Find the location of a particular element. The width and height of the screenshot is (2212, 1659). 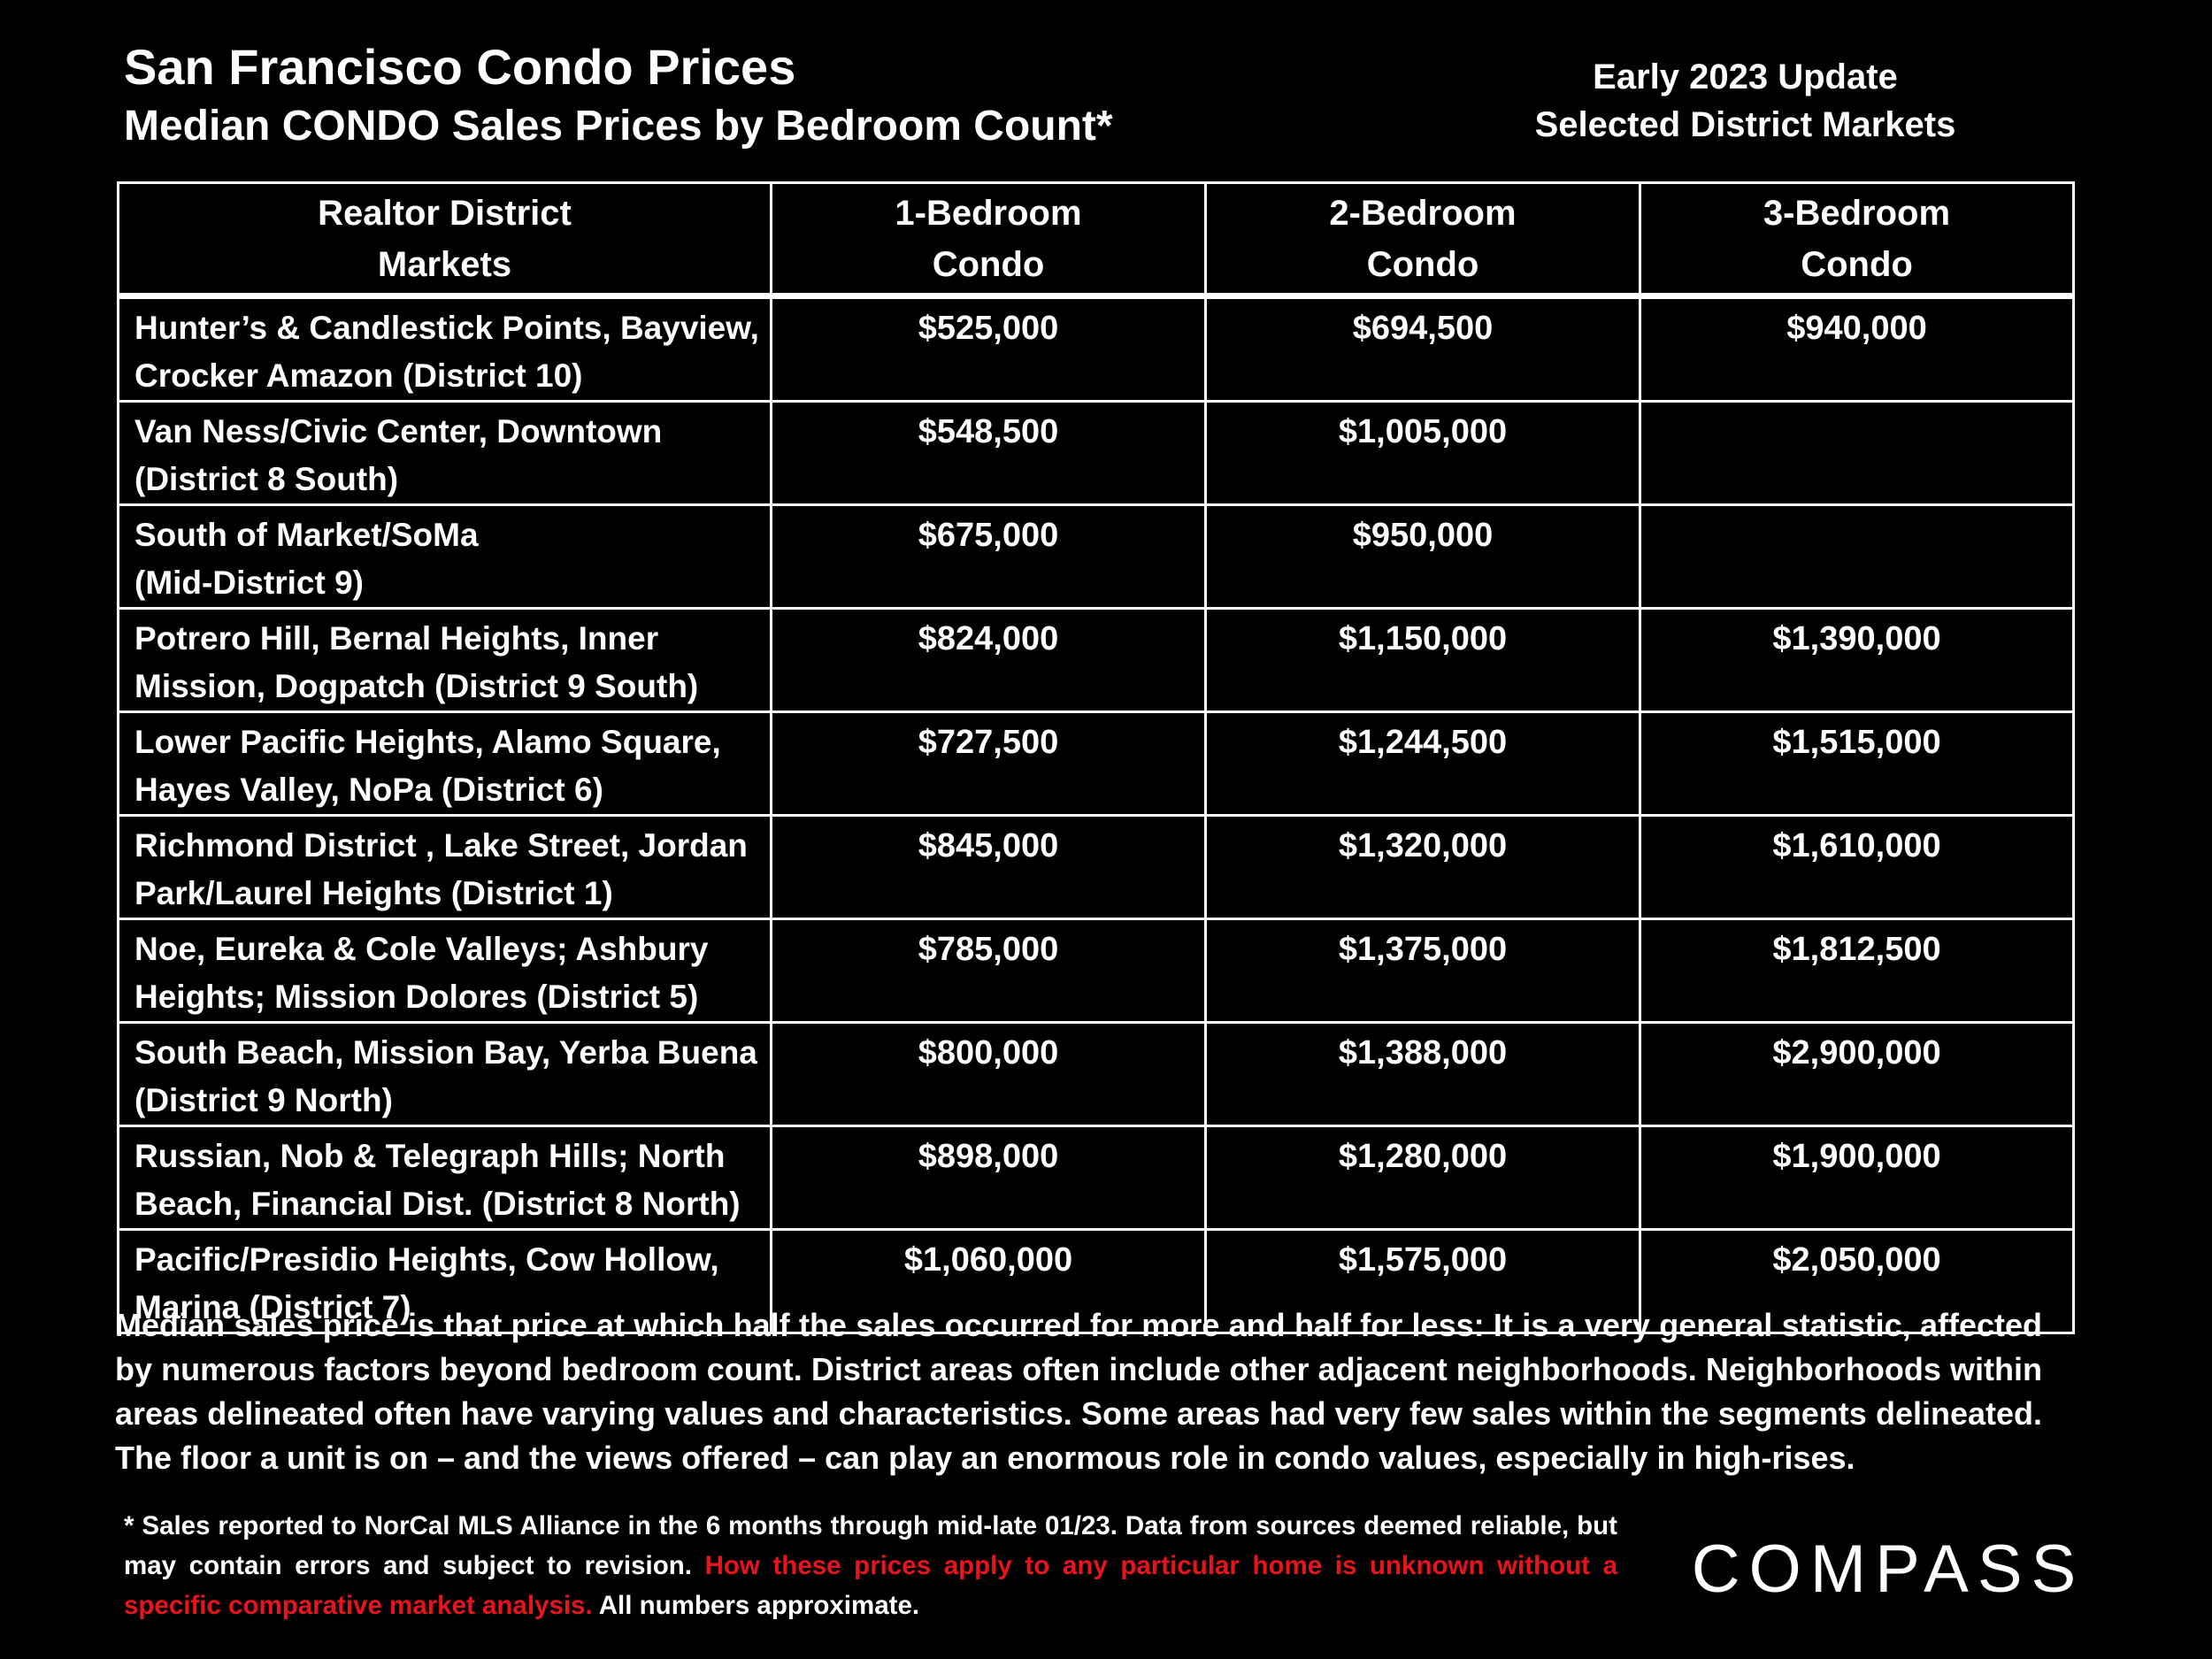

price-1-bedroom: $785,000 is located at coordinates (989, 971).